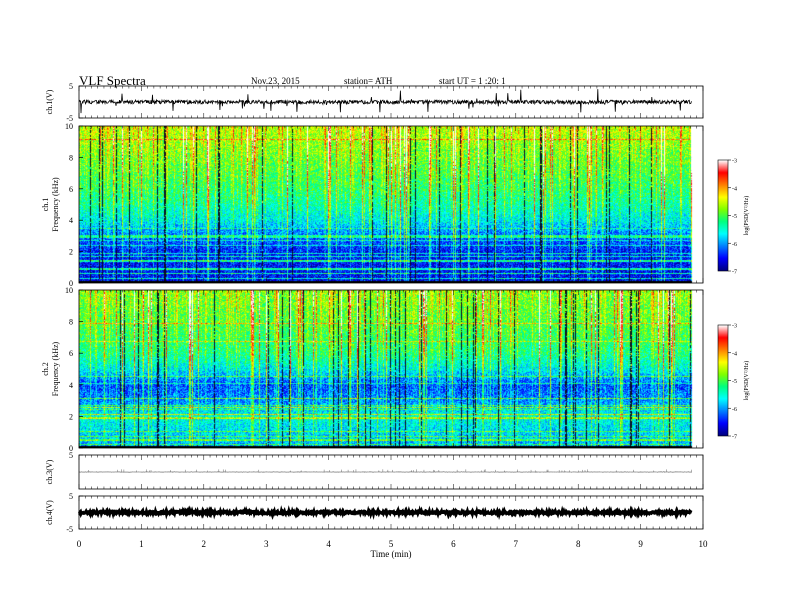 The width and height of the screenshot is (792, 612). I want to click on ch2-spectrogram-ytick-label: 2, so click(71, 416).